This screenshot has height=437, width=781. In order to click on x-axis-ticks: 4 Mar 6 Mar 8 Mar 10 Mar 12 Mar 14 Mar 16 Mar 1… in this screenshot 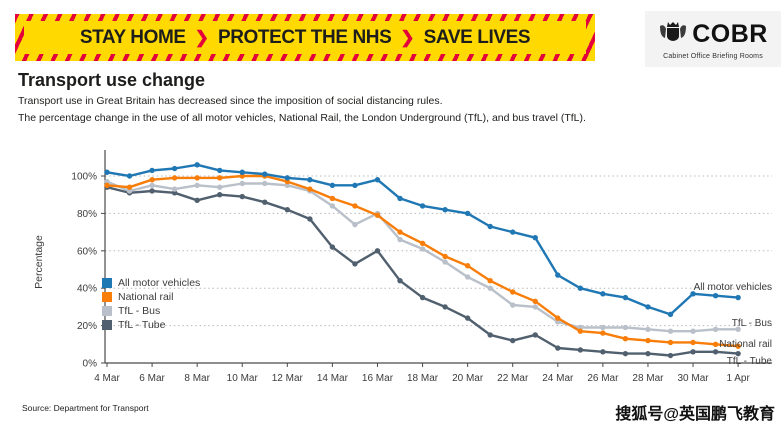, I will do `click(422, 373)`.